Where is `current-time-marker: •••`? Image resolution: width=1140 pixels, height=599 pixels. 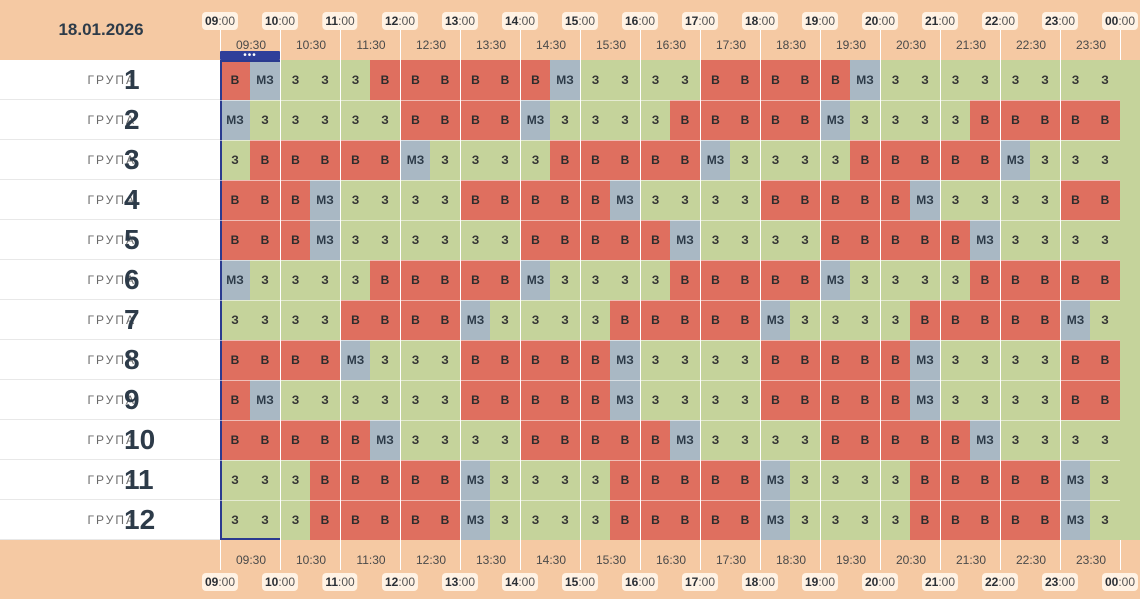 current-time-marker: ••• is located at coordinates (250, 56).